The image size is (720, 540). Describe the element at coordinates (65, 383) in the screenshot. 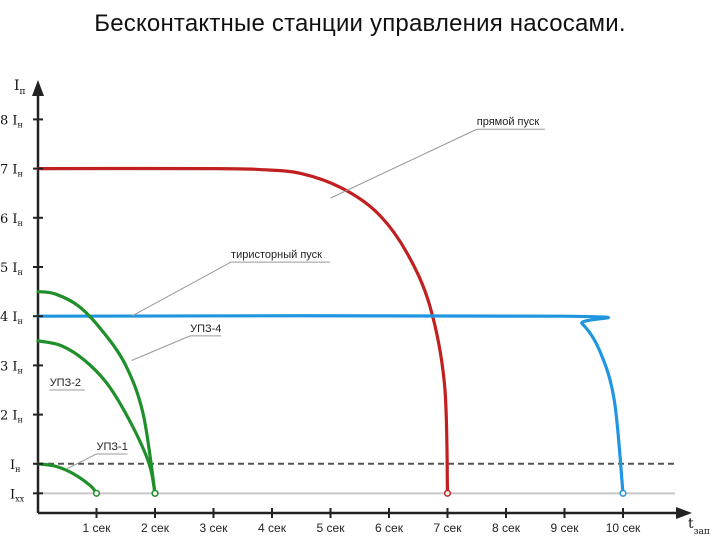

I see `annotation-label-3: УПЗ-2` at that location.